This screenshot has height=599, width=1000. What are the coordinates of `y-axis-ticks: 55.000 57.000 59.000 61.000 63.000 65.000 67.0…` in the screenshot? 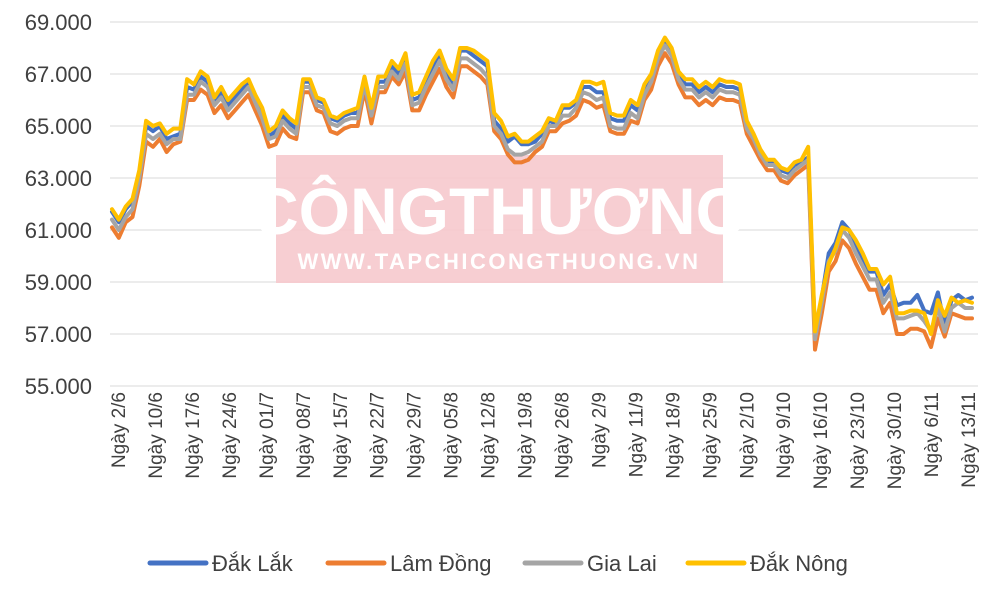 It's located at (58, 204).